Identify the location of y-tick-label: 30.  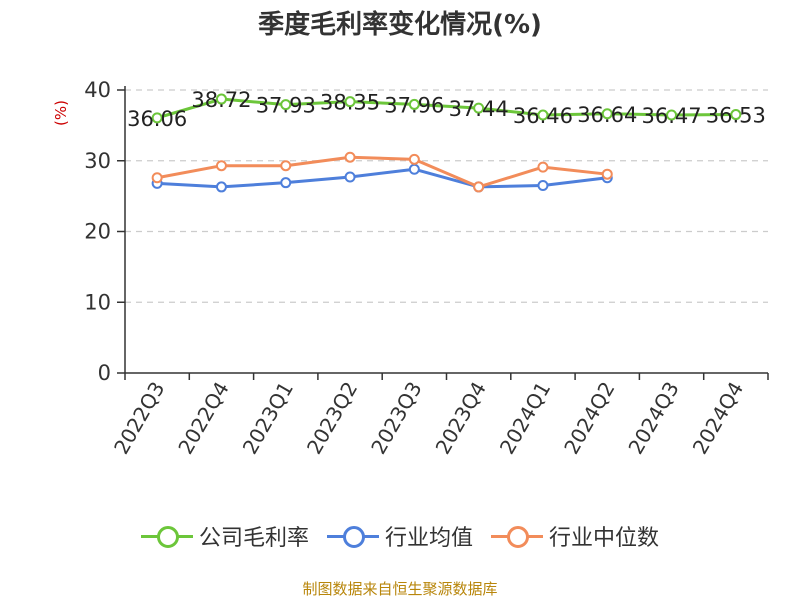
(97, 161).